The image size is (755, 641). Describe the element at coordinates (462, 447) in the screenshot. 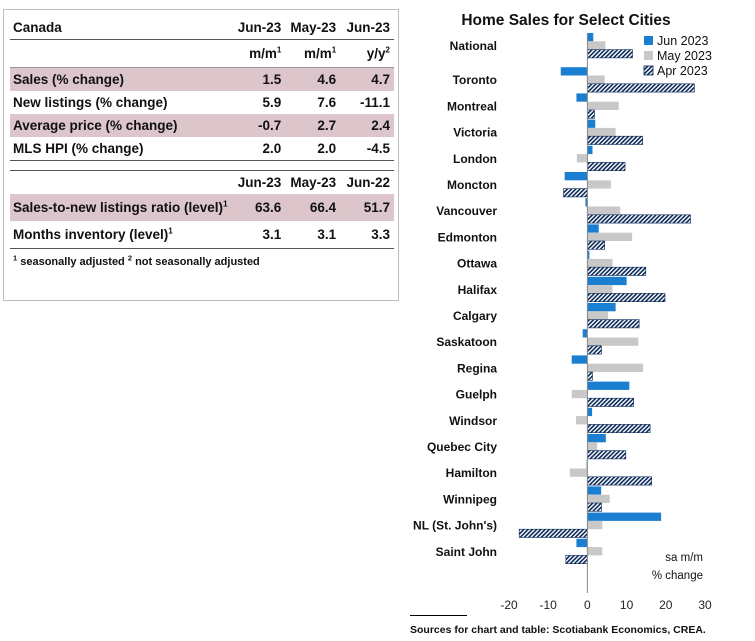

I see `category-label-quebec-city: Quebec City` at that location.